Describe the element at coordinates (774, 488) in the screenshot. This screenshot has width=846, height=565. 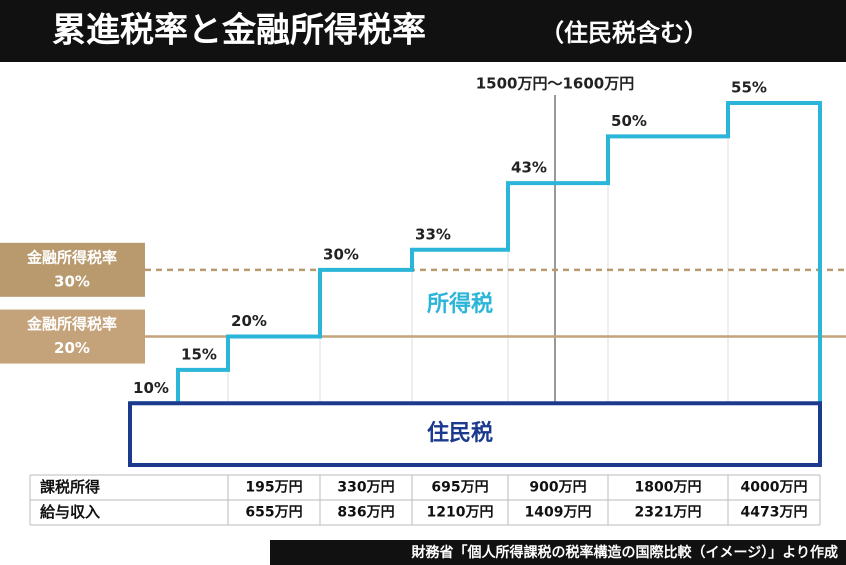
I see `table-cell: 4000万円` at that location.